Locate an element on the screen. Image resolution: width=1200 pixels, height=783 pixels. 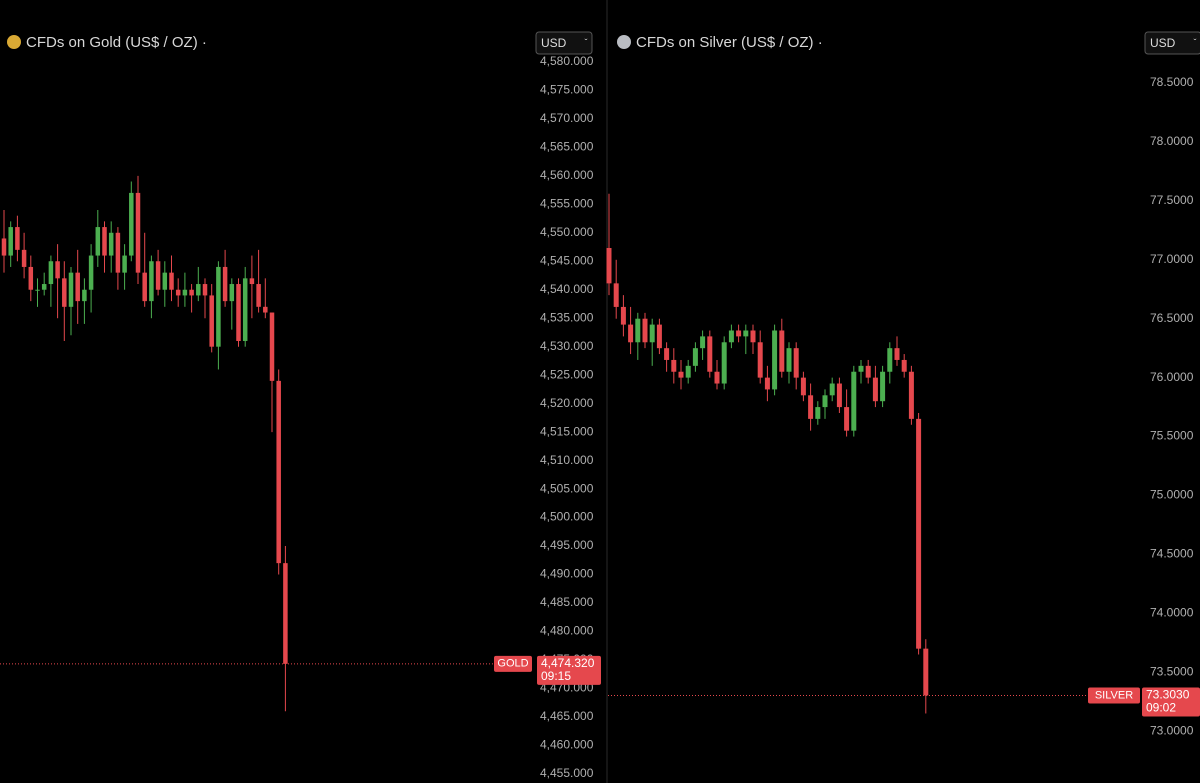
y-tick-label: 4,545.000 is located at coordinates (567, 260).